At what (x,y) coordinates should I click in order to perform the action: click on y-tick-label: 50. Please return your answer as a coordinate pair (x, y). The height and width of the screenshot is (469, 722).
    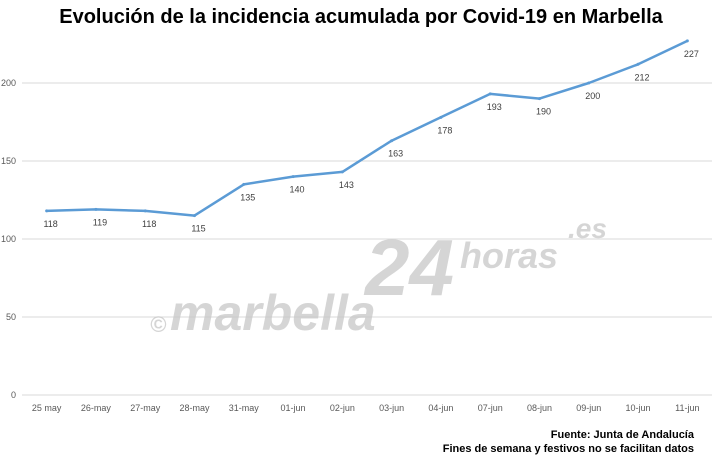
    Looking at the image, I should click on (11, 317).